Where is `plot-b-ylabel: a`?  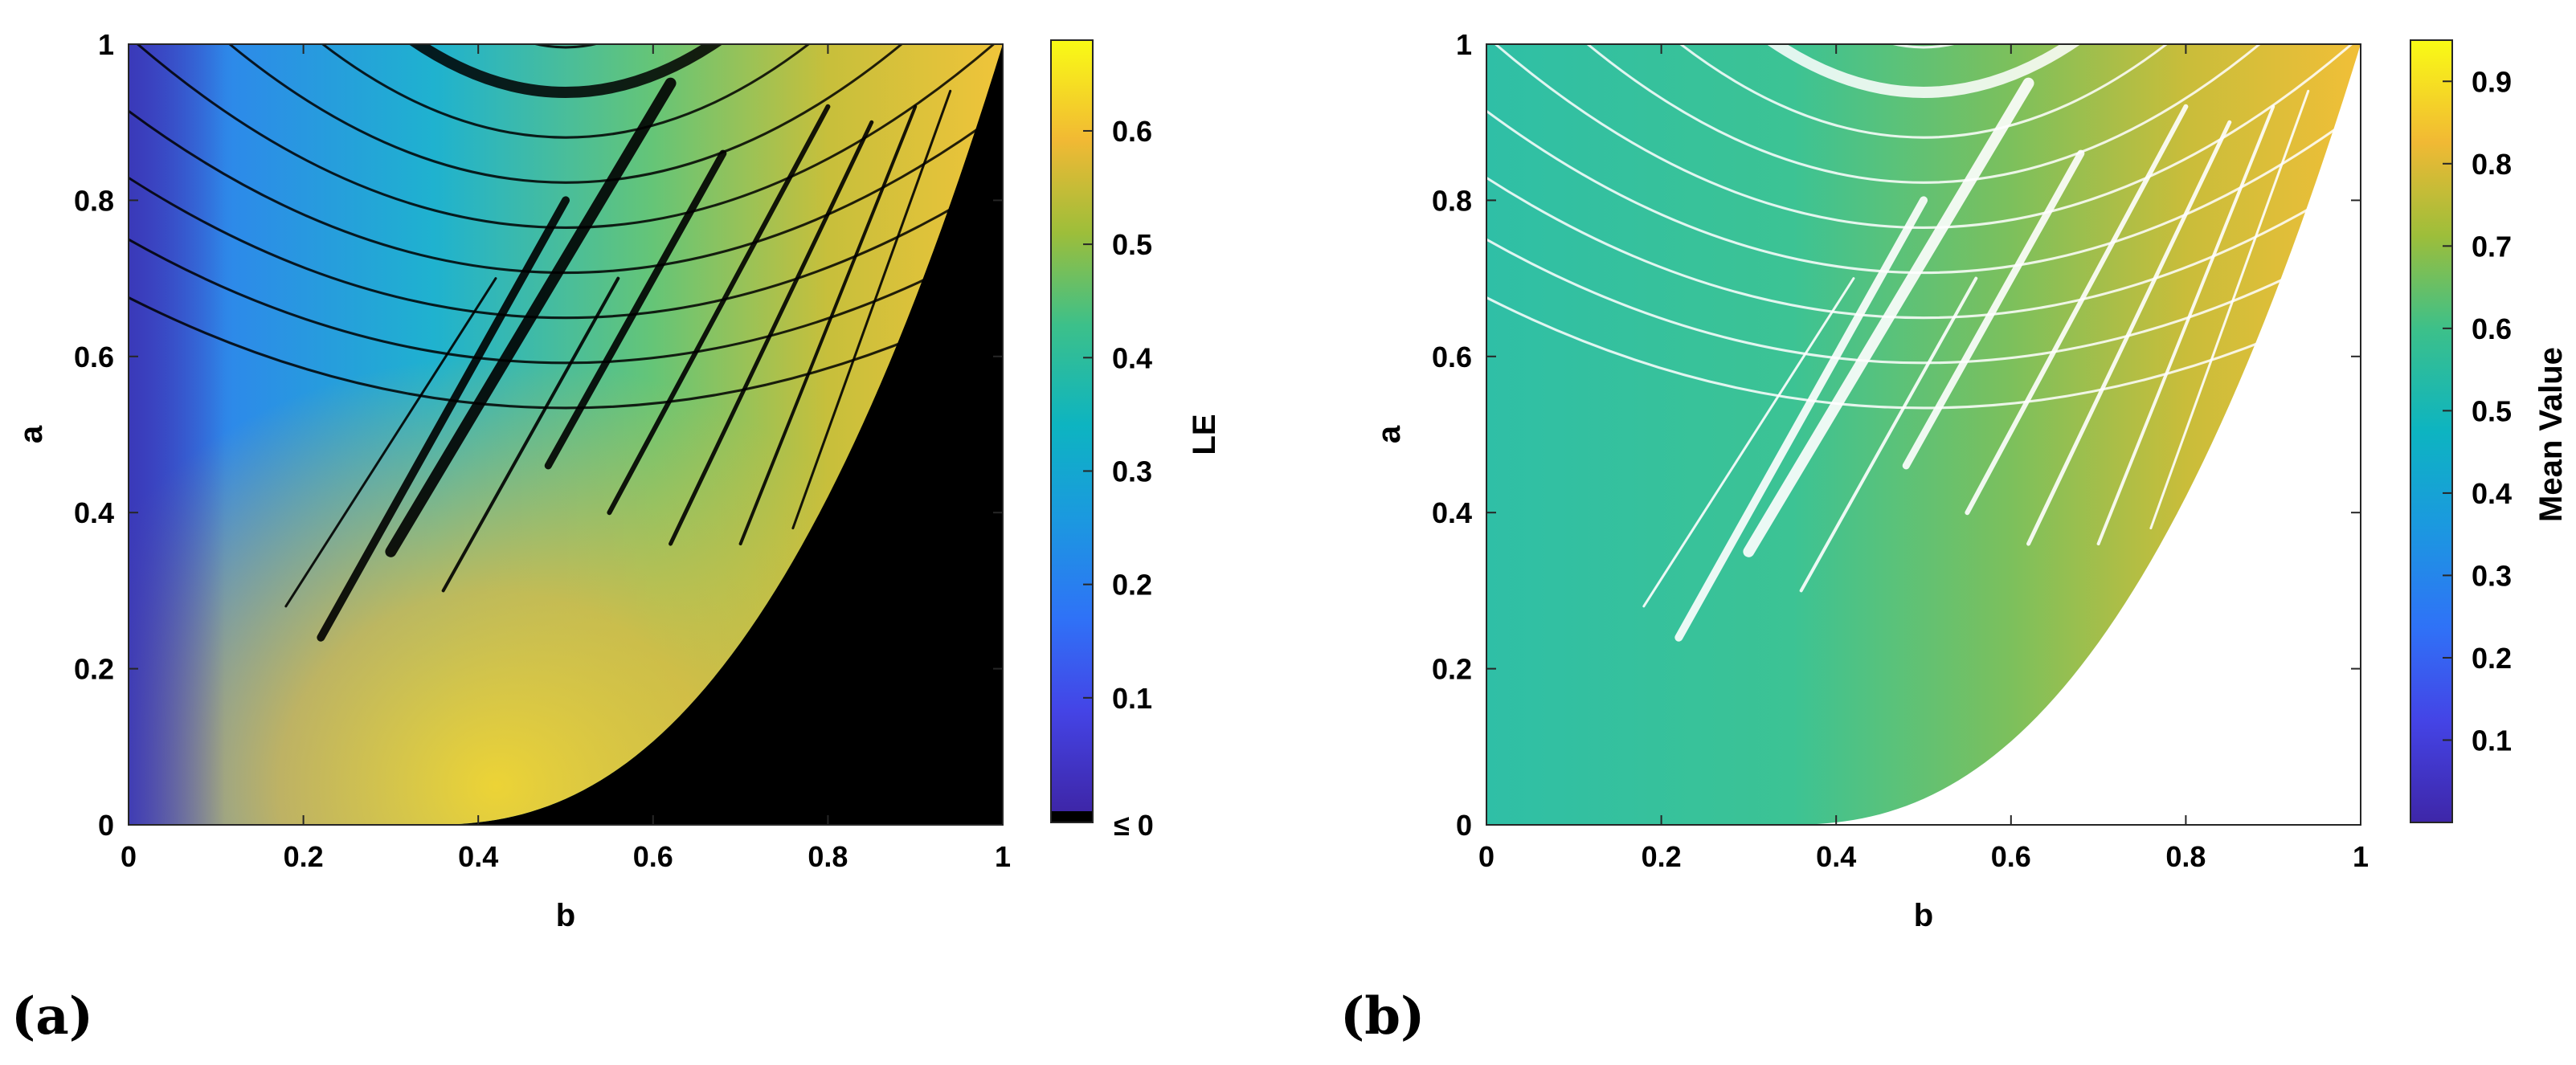 plot-b-ylabel: a is located at coordinates (1389, 434).